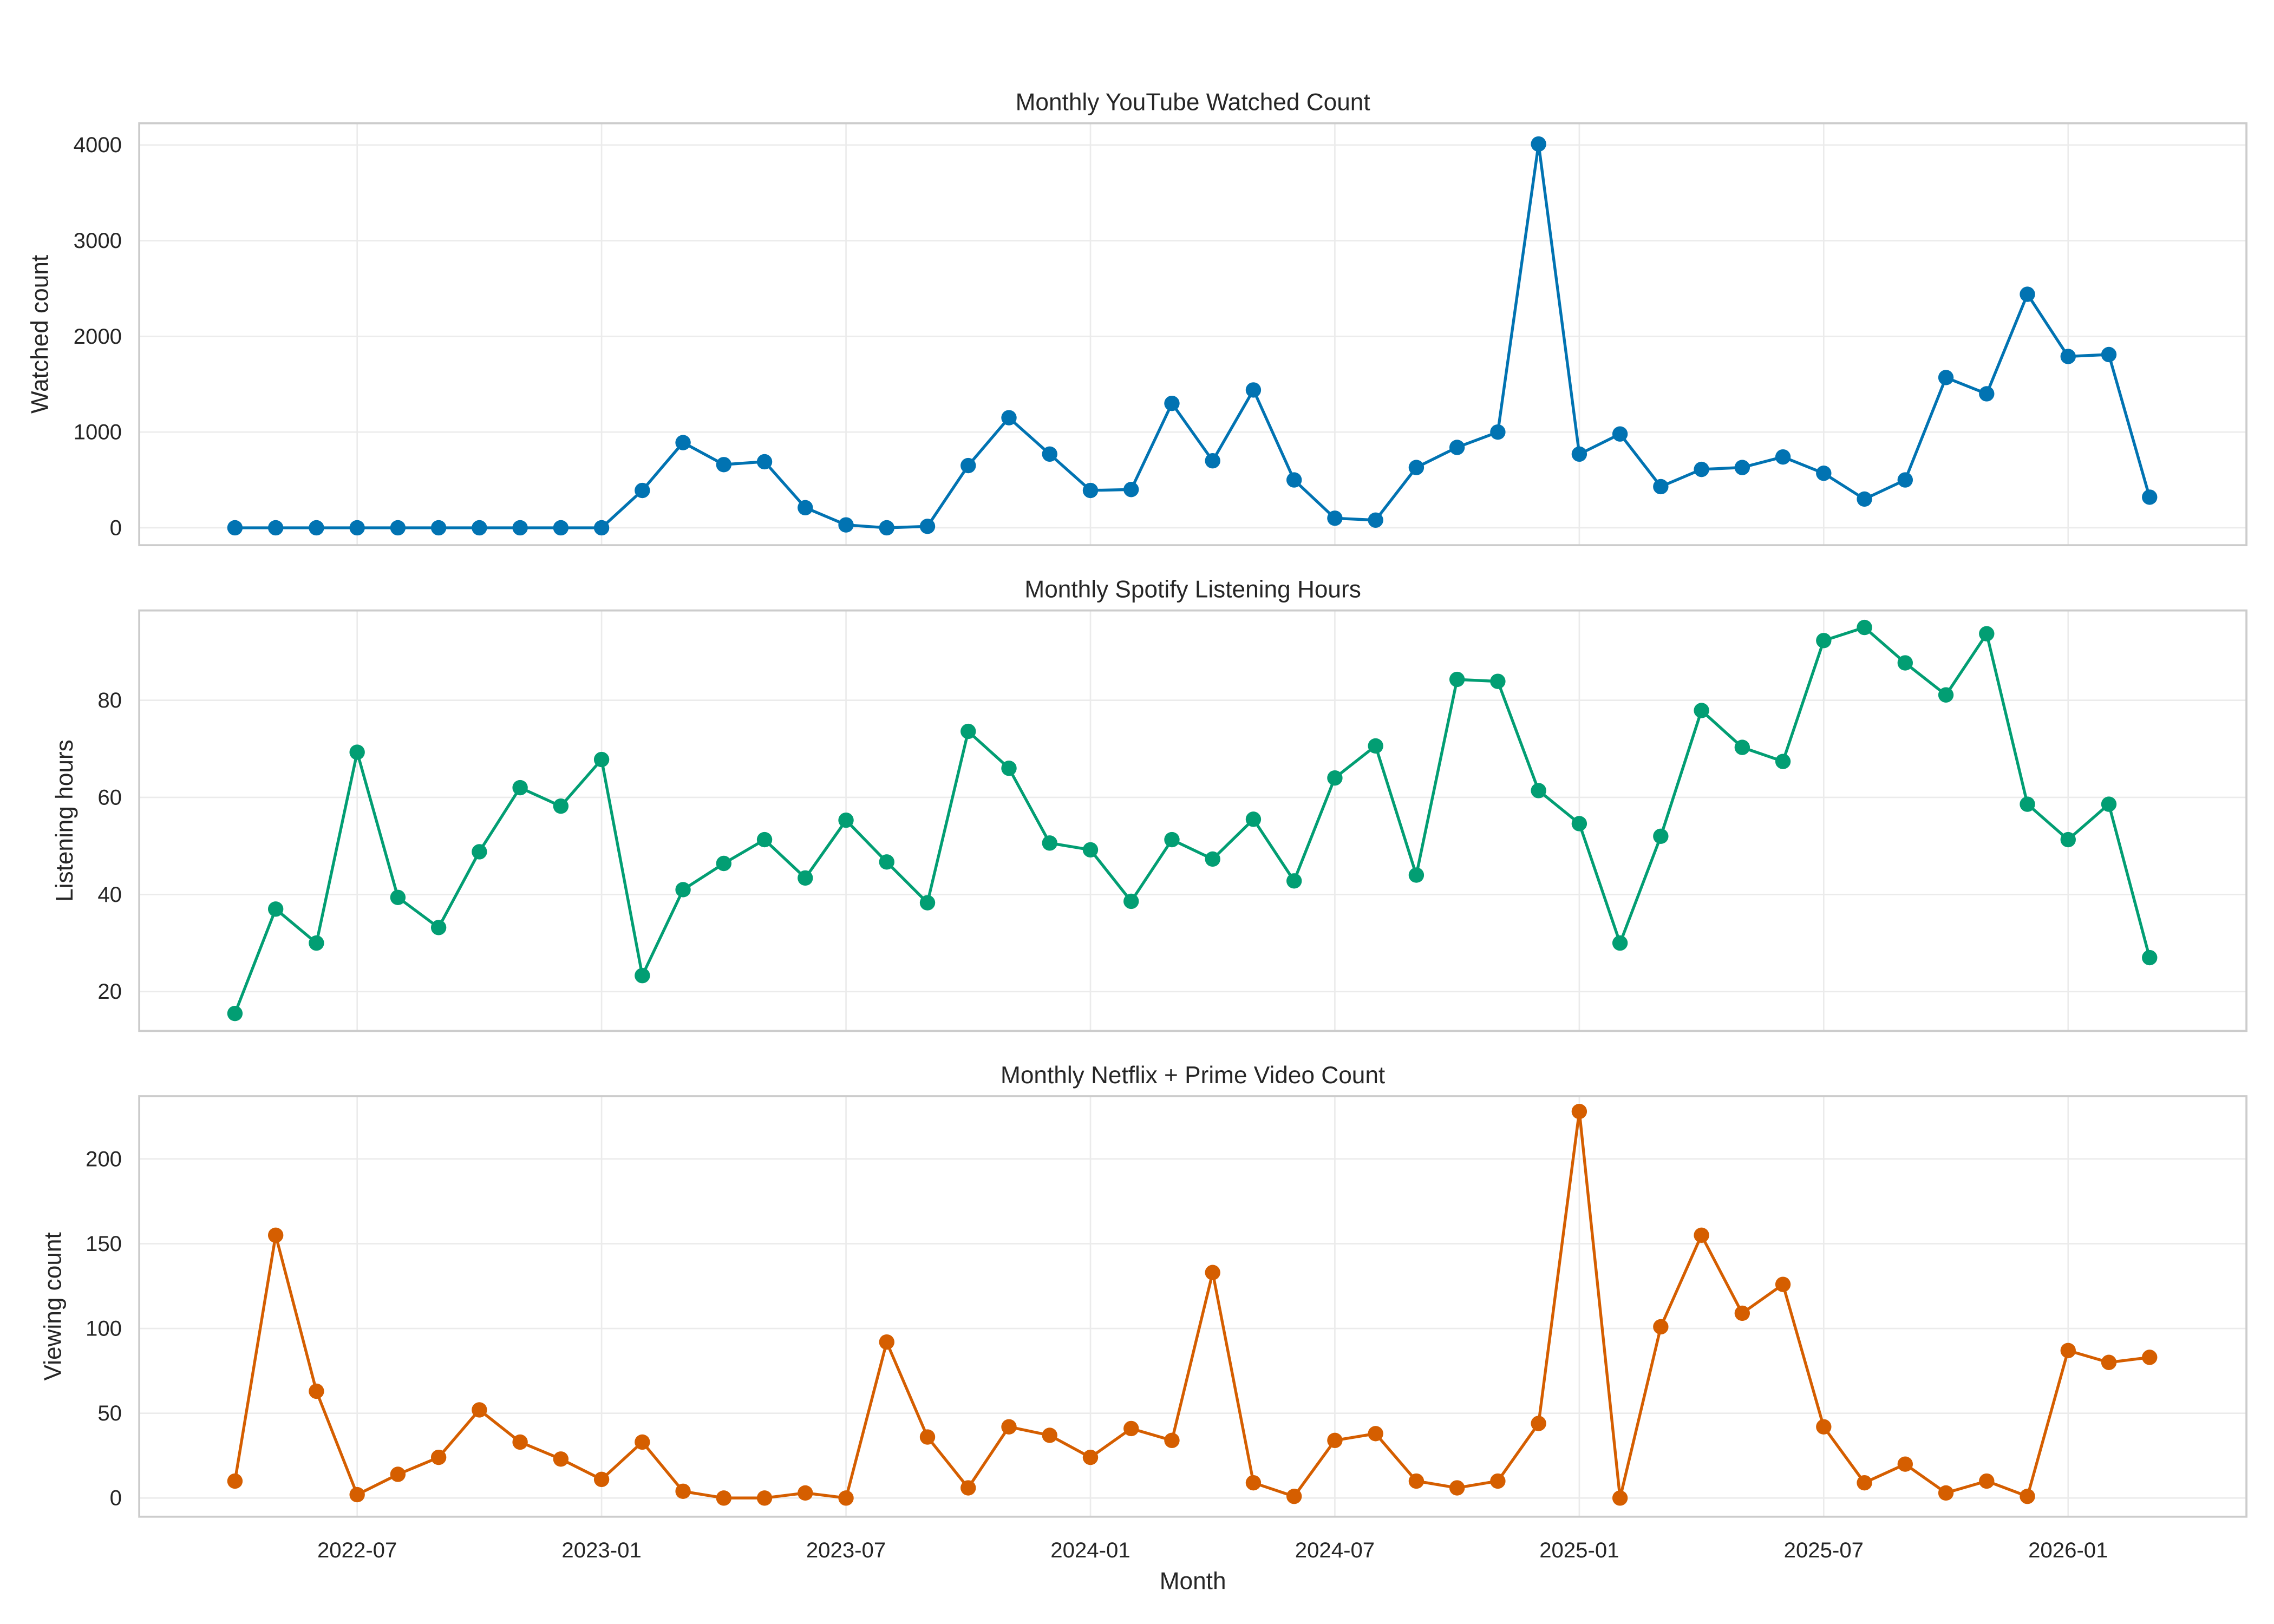  Describe the element at coordinates (110, 991) in the screenshot. I see `y-tick-label: 20` at that location.